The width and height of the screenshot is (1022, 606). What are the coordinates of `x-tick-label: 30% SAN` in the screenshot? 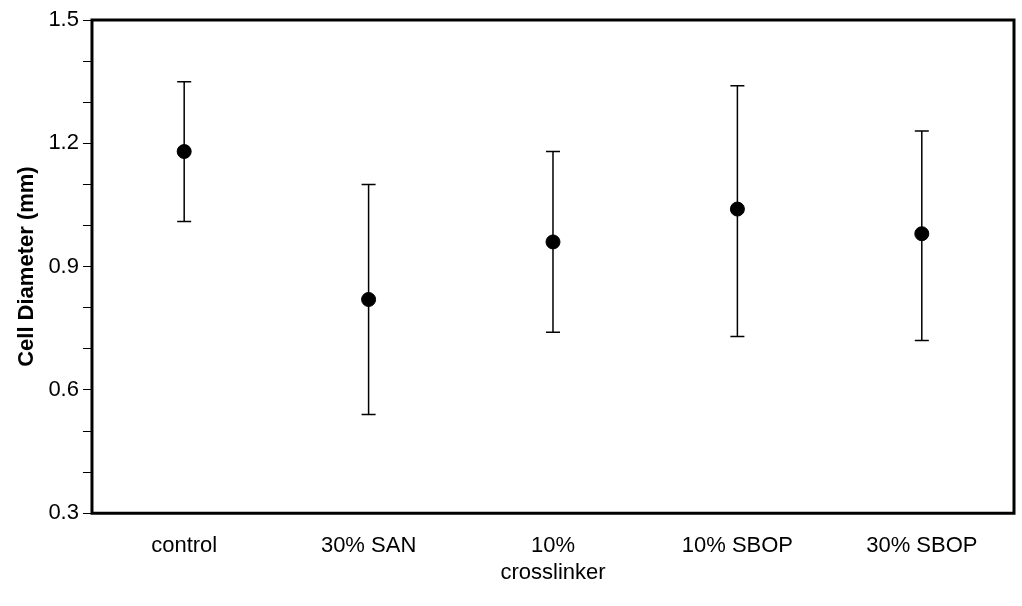 It's located at (368, 545).